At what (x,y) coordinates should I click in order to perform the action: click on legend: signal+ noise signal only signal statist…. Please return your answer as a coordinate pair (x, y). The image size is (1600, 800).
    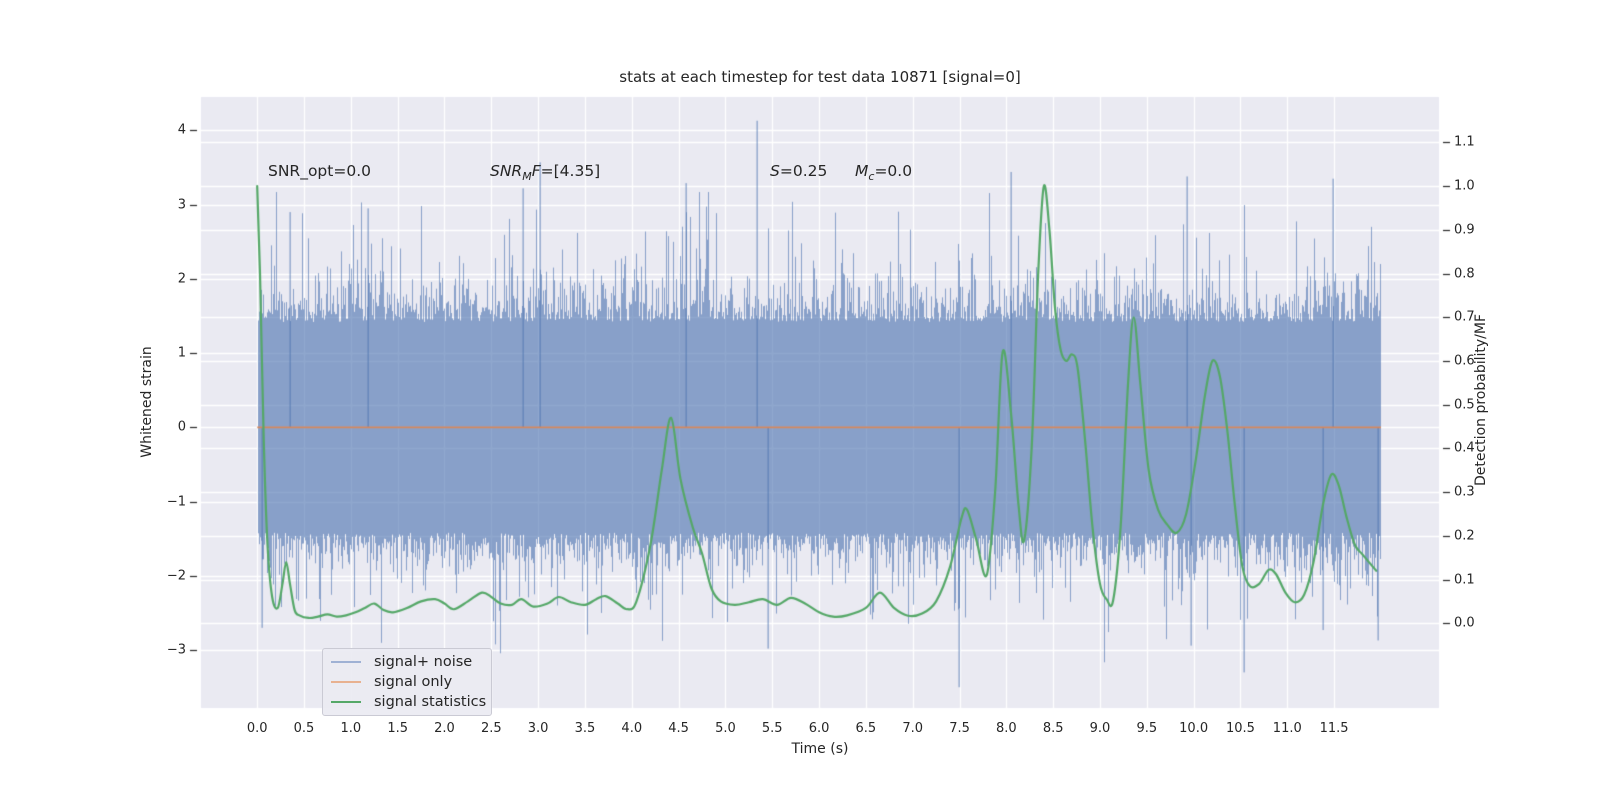
    Looking at the image, I should click on (407, 682).